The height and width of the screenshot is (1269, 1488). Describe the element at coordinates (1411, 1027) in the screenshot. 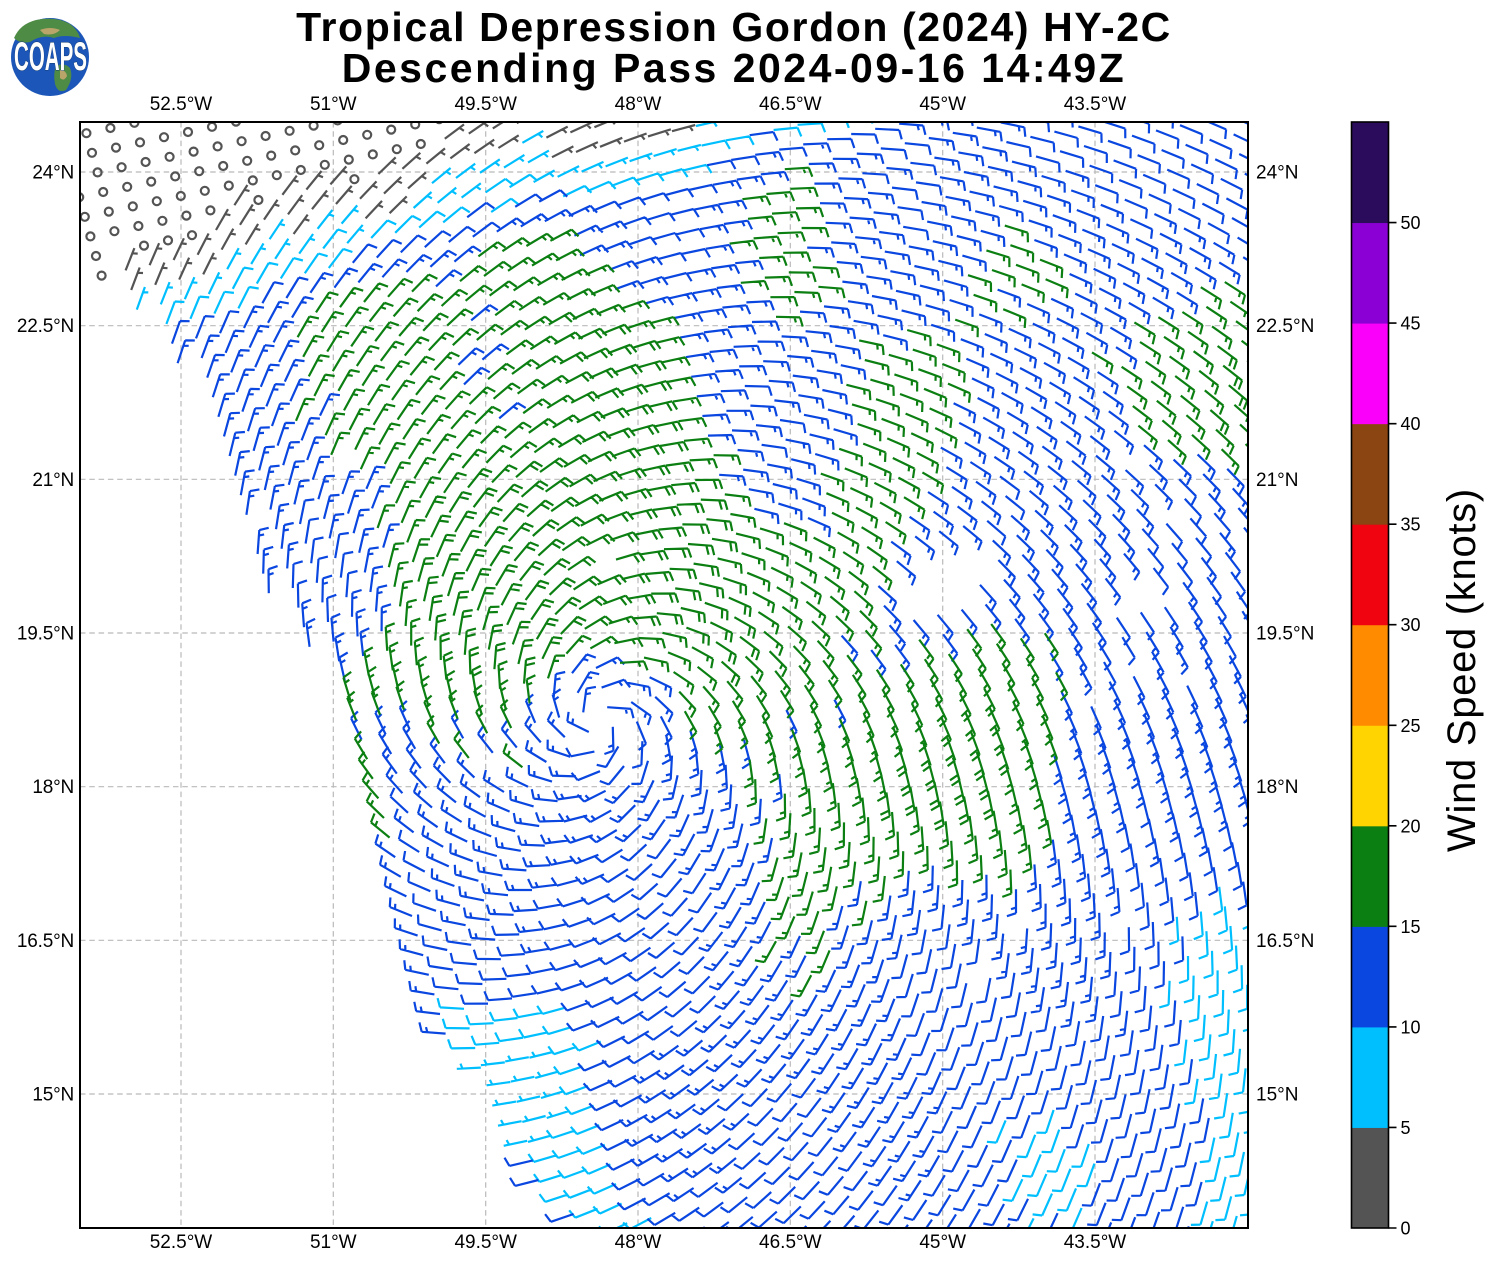

I see `svg-text: 10` at that location.